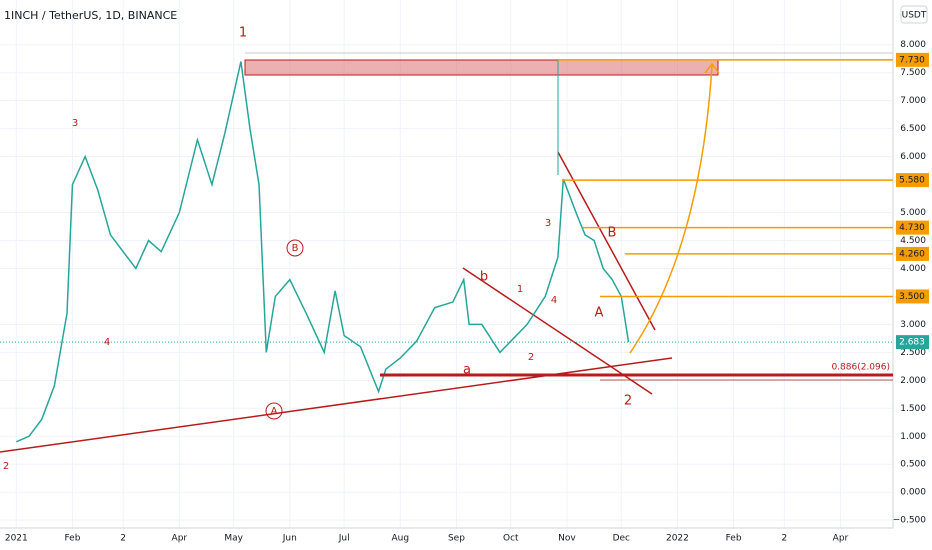 The width and height of the screenshot is (932, 550). What do you see at coordinates (913, 269) in the screenshot?
I see `y-tick-label: 4.000` at bounding box center [913, 269].